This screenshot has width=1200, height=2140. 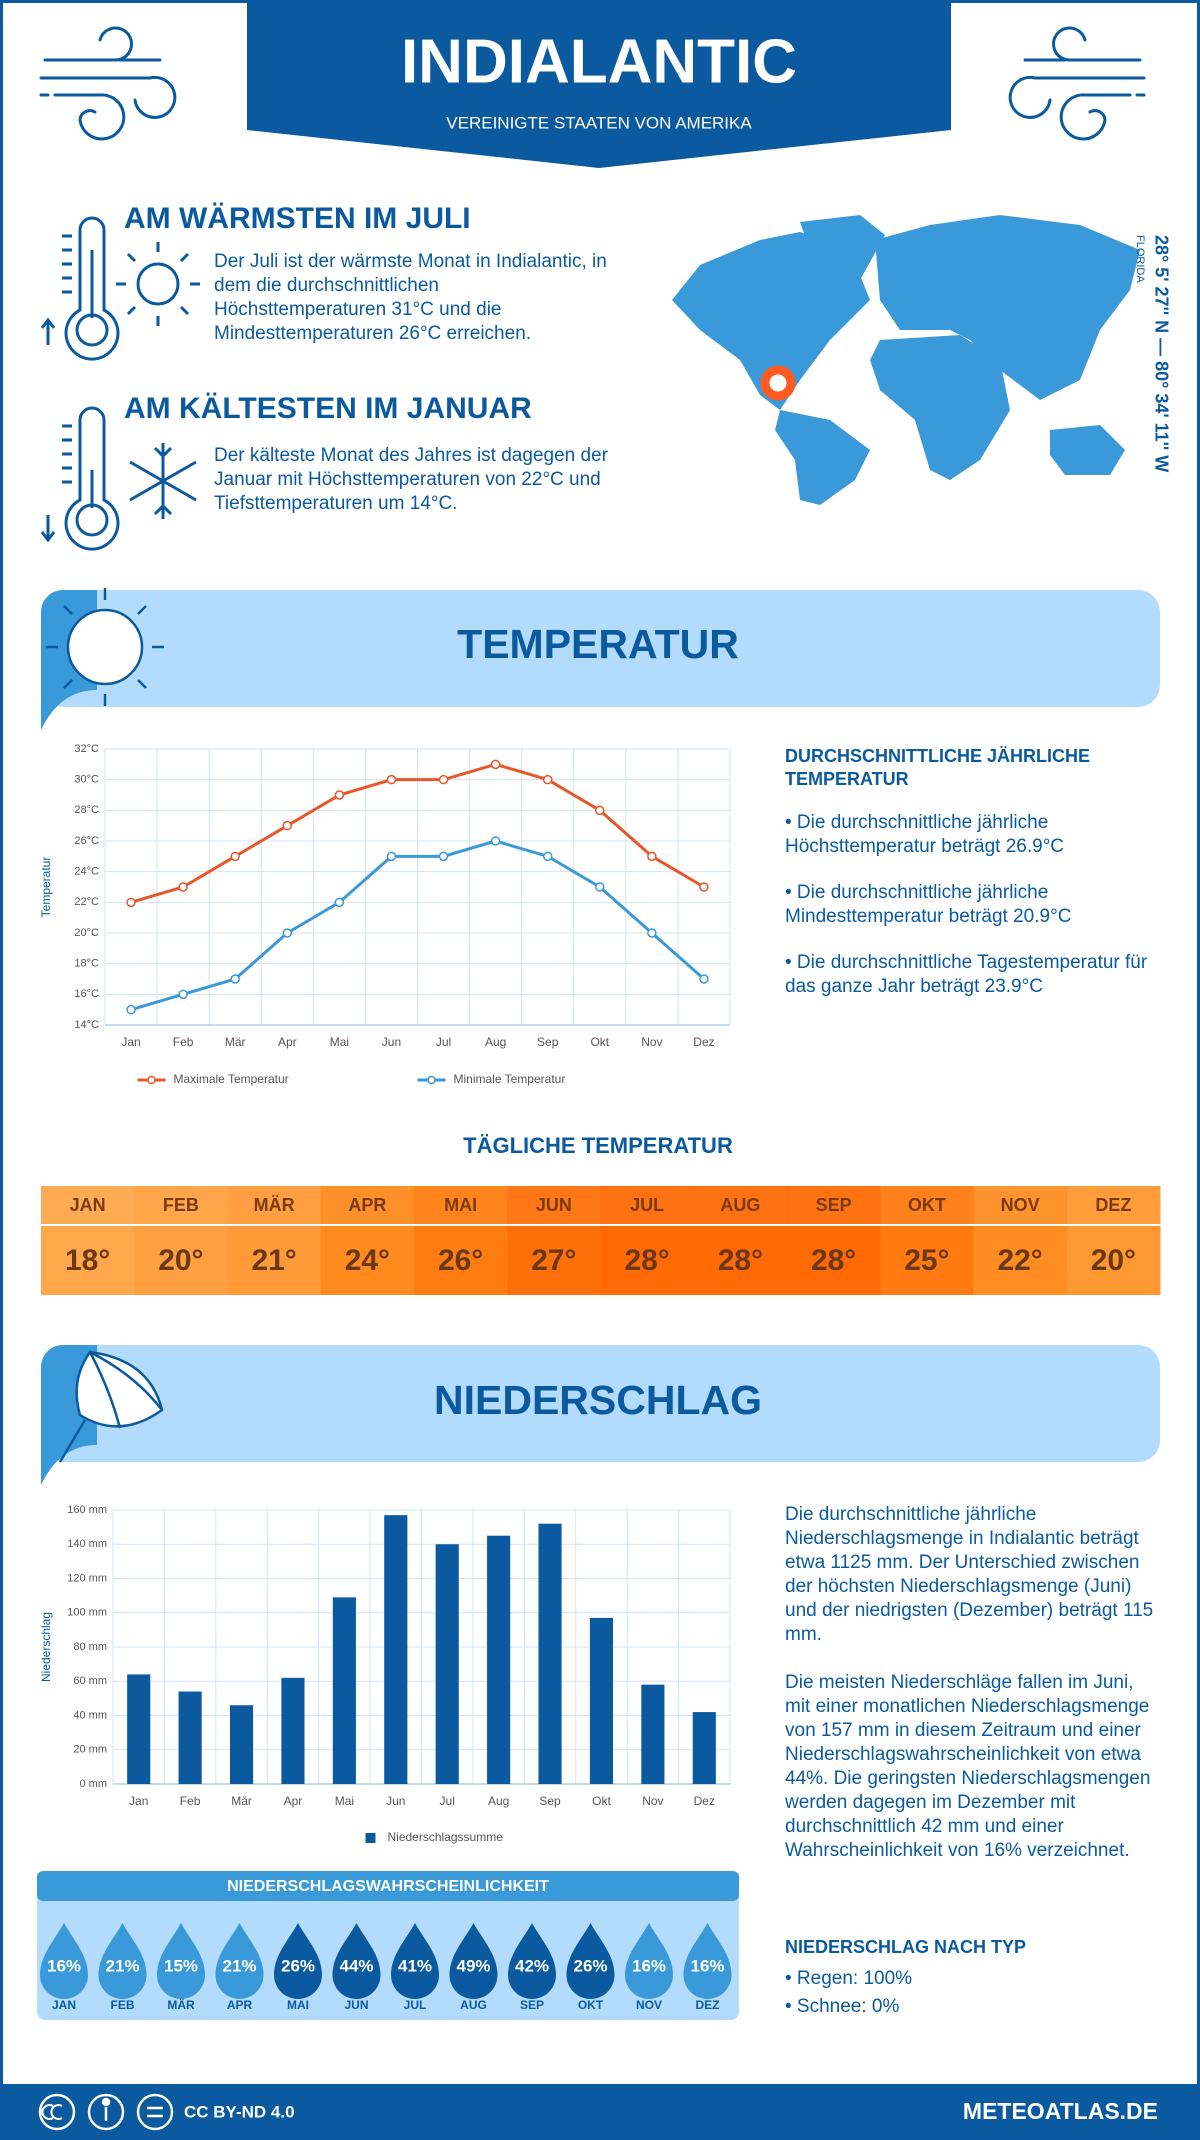 I want to click on month-label: APR, so click(x=367, y=1205).